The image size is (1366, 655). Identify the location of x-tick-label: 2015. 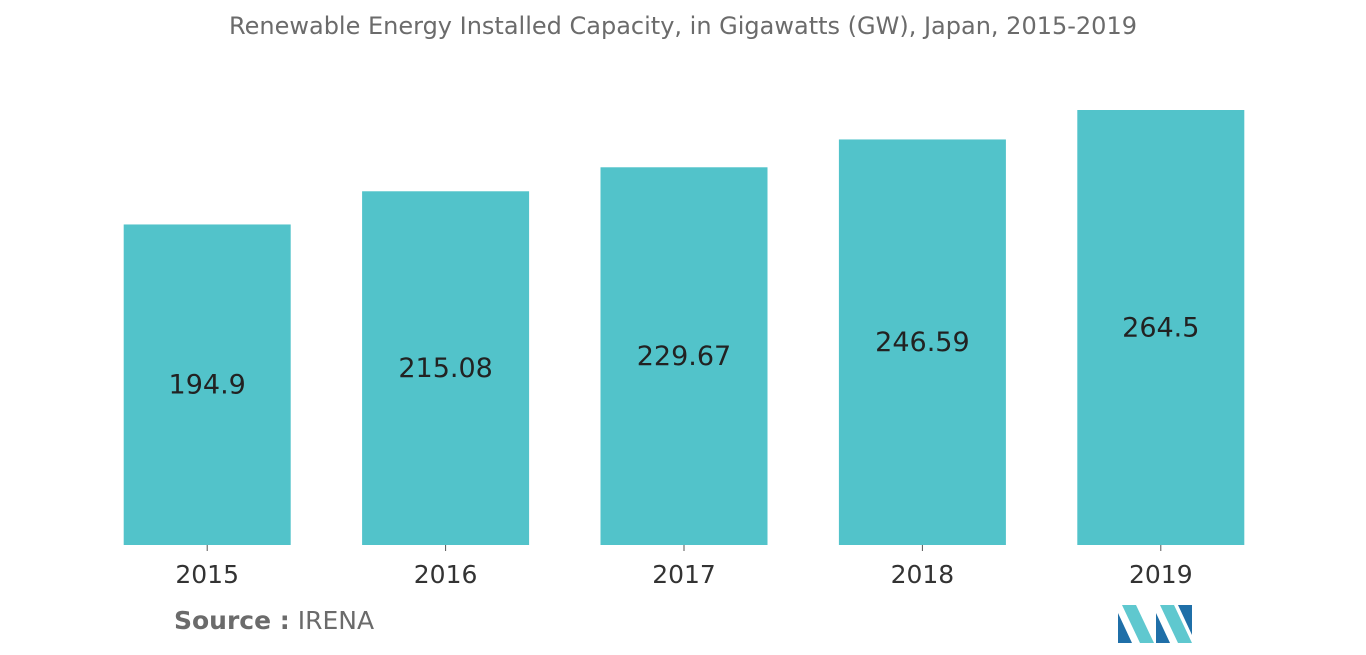
(207, 574).